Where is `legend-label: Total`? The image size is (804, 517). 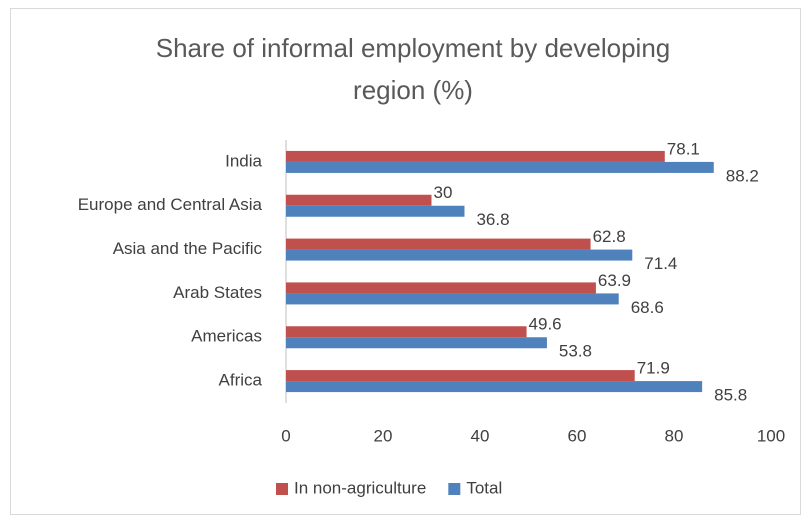
legend-label: Total is located at coordinates (484, 487).